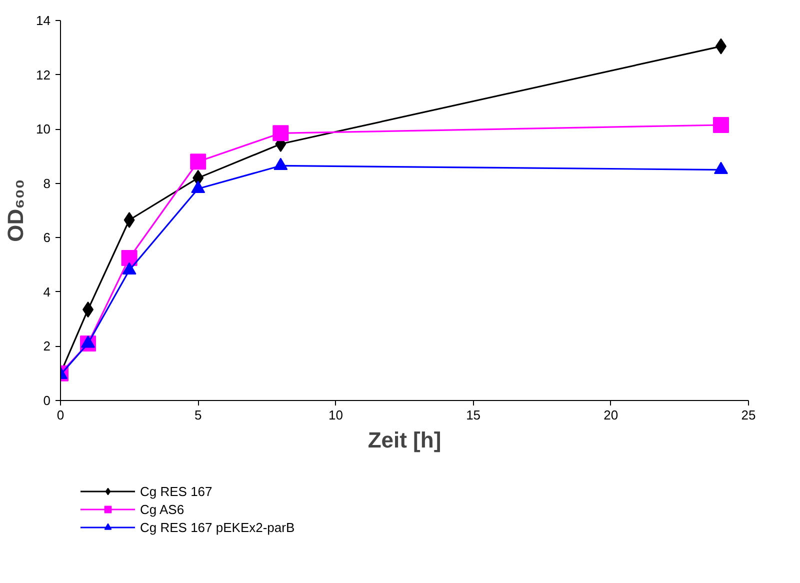 The height and width of the screenshot is (583, 800). I want to click on x-tick-label: 5, so click(198, 415).